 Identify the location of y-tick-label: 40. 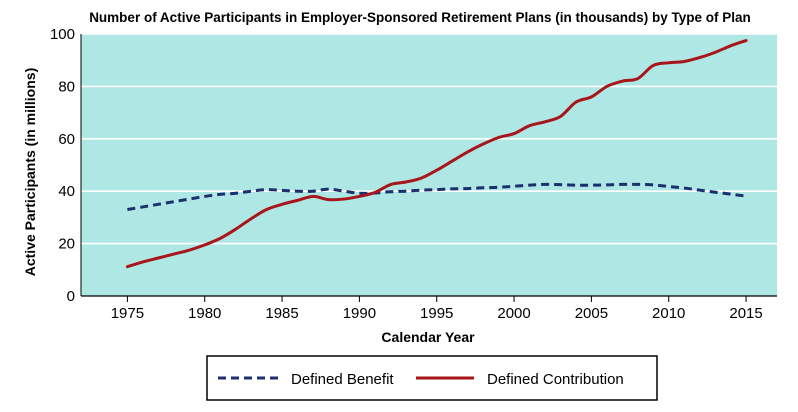
(66, 191).